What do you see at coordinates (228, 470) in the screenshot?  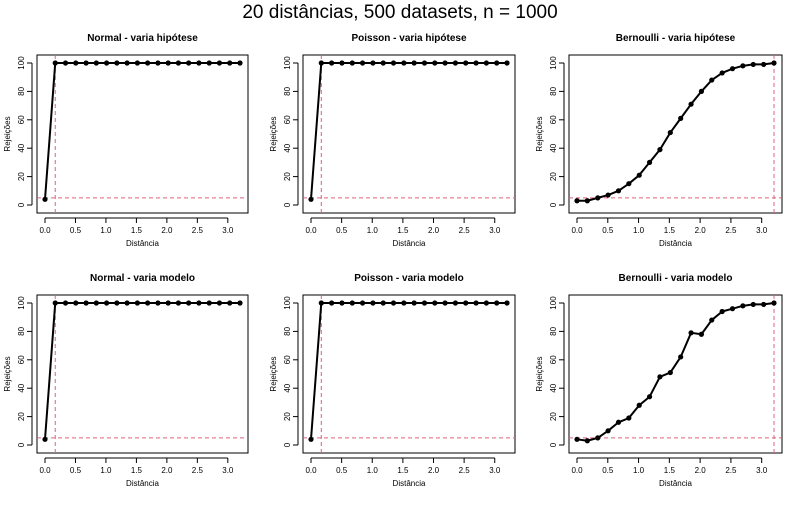 I see `x-tick-label: 3.0` at bounding box center [228, 470].